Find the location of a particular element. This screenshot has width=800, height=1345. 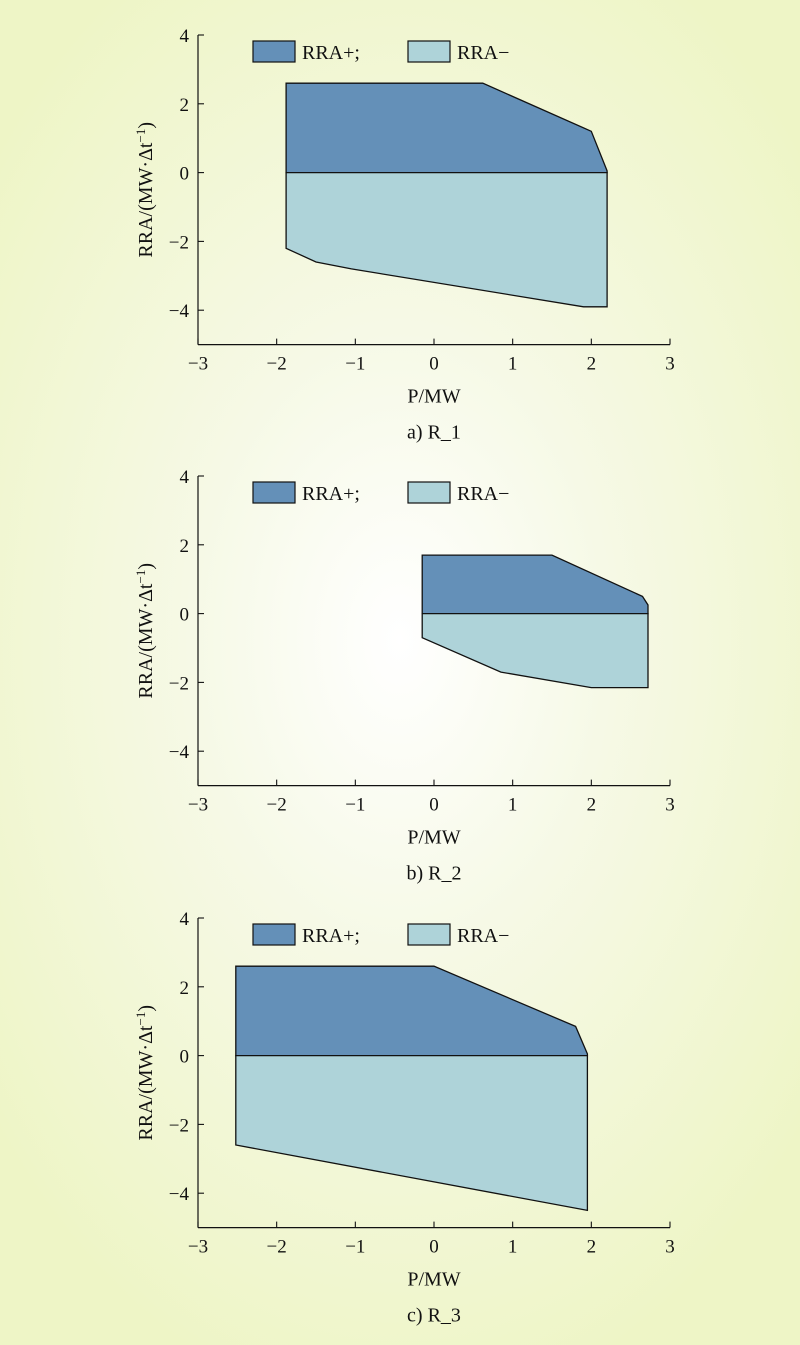

panel-caption: a) R_1 is located at coordinates (434, 433).